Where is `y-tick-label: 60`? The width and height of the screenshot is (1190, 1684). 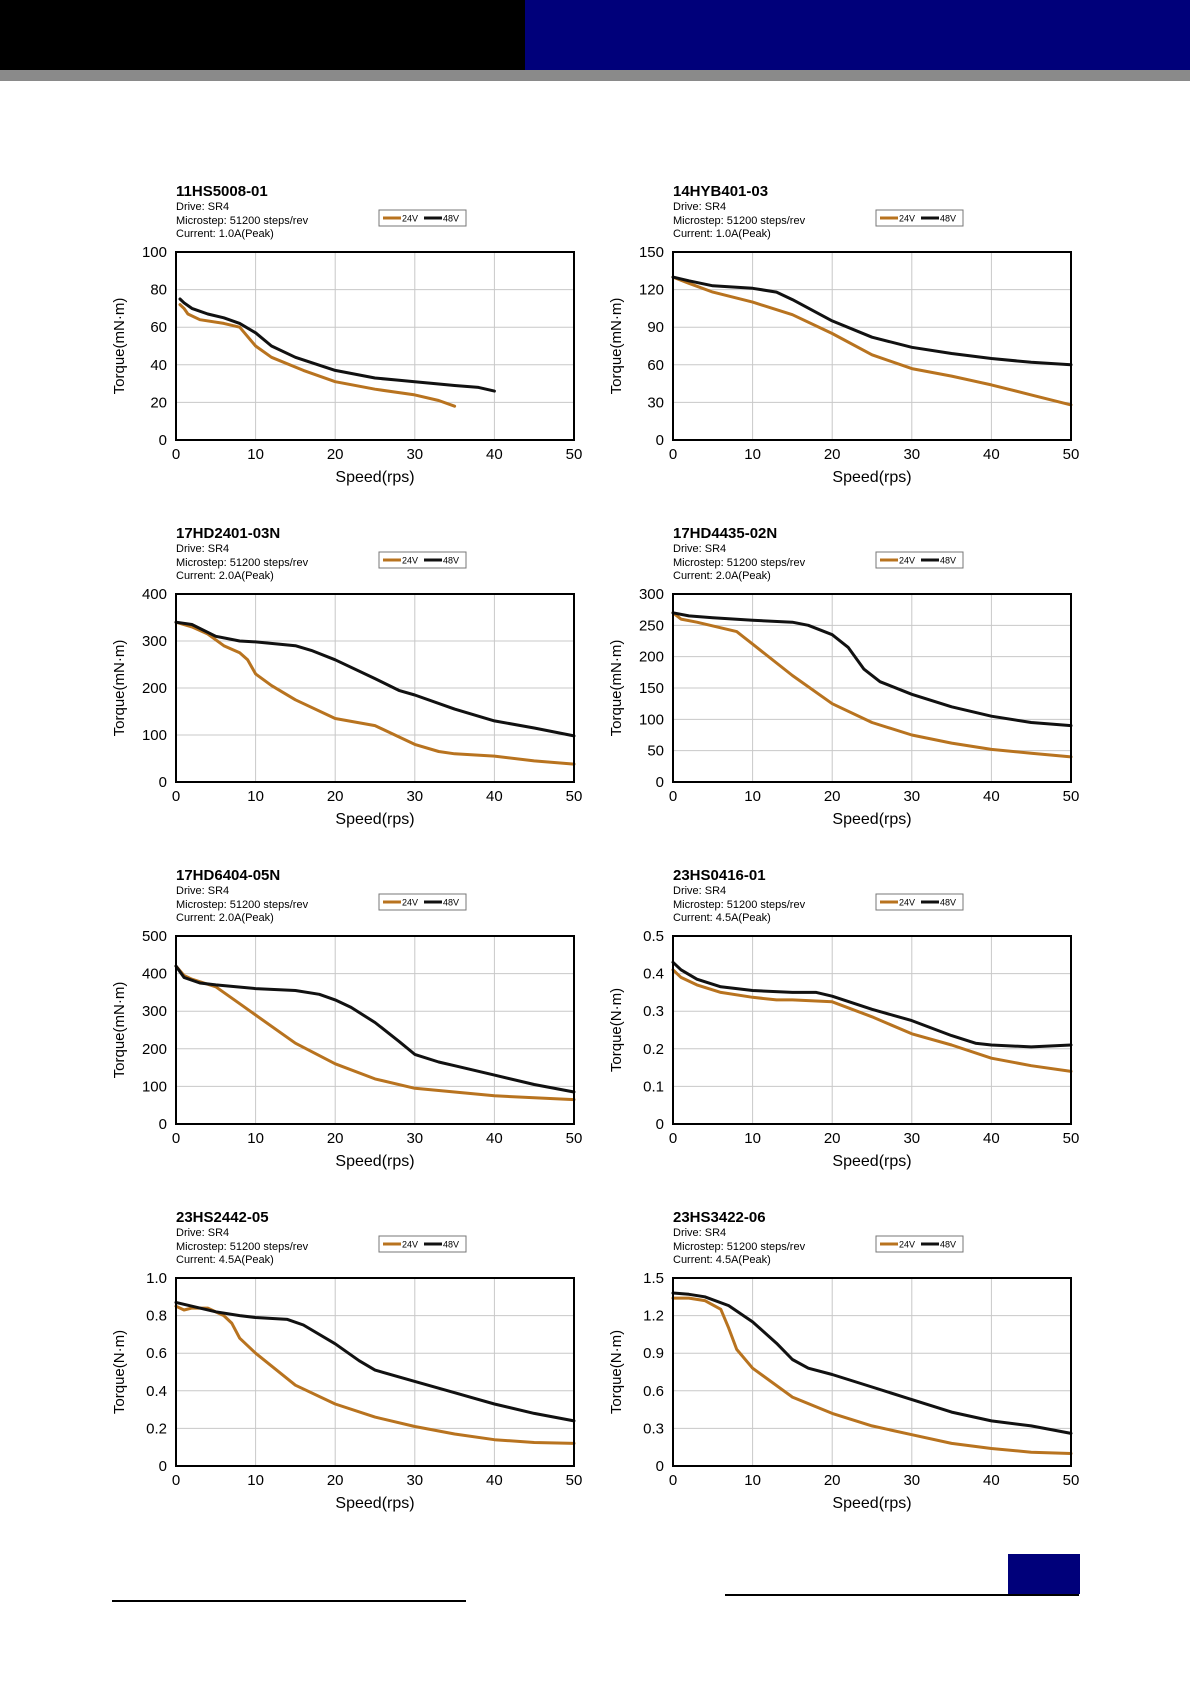
y-tick-label: 60 is located at coordinates (655, 365).